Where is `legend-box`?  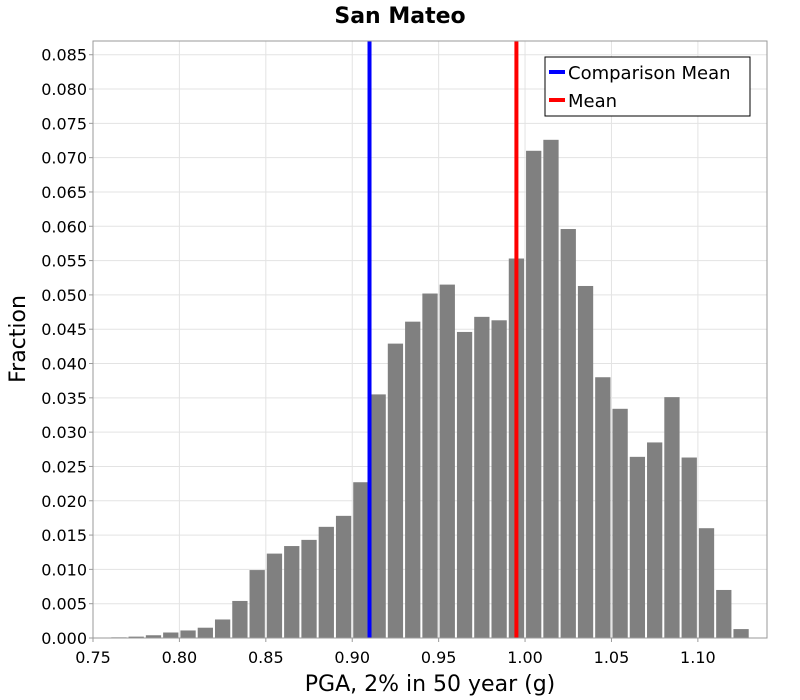 legend-box is located at coordinates (647, 86).